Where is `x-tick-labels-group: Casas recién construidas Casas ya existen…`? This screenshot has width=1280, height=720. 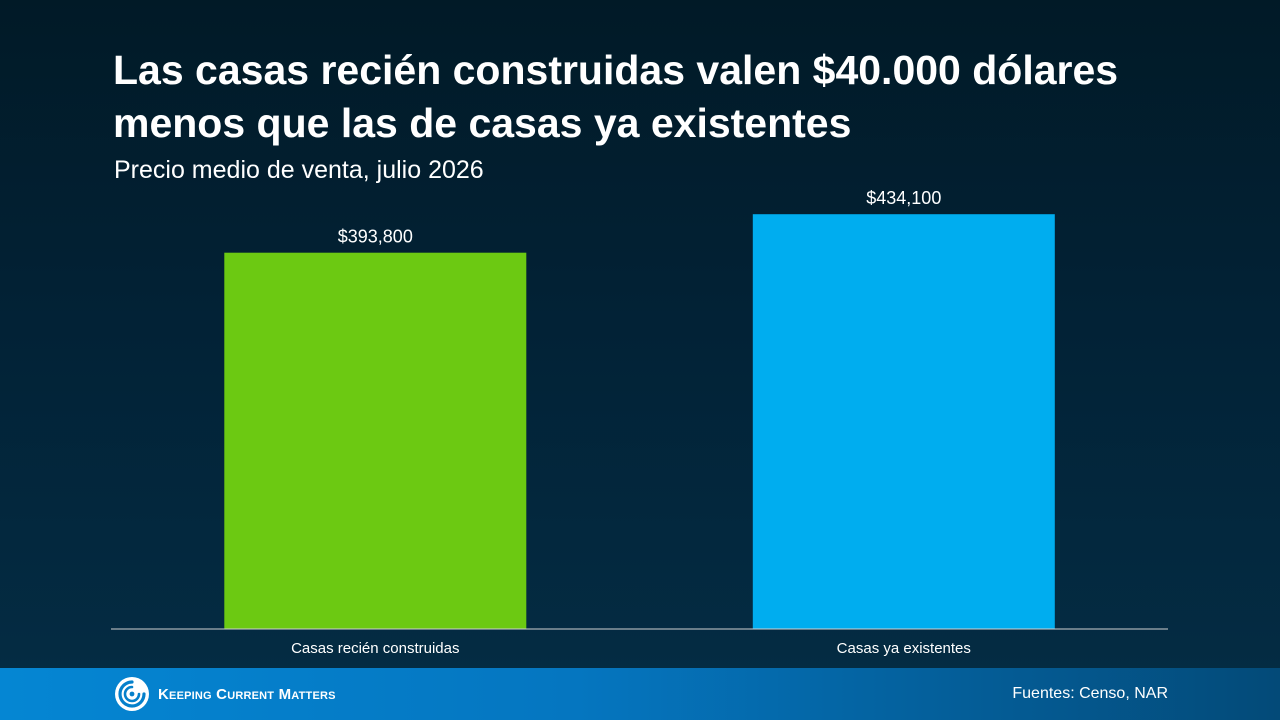
x-tick-labels-group: Casas recién construidas Casas ya existen… is located at coordinates (631, 648).